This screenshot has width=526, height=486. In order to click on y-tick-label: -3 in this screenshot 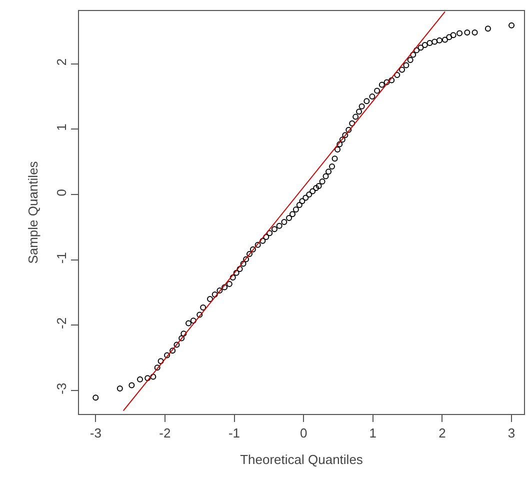, I will do `click(61, 388)`.